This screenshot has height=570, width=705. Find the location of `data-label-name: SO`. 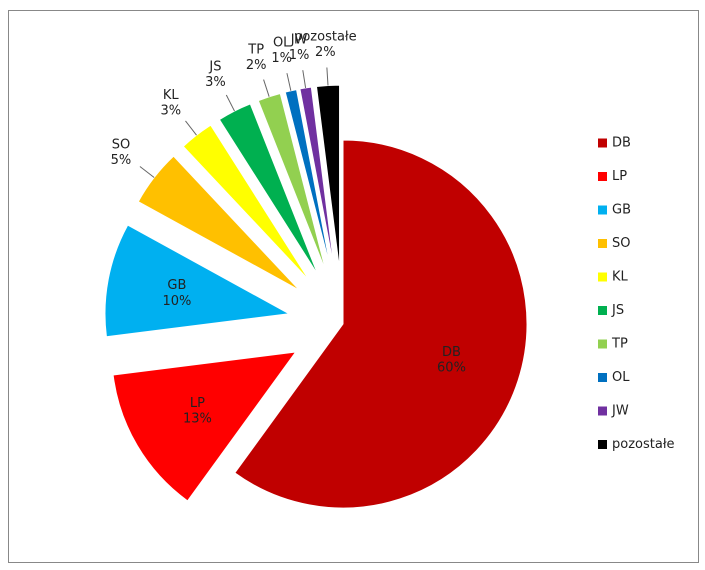

data-label-name: SO is located at coordinates (121, 144).